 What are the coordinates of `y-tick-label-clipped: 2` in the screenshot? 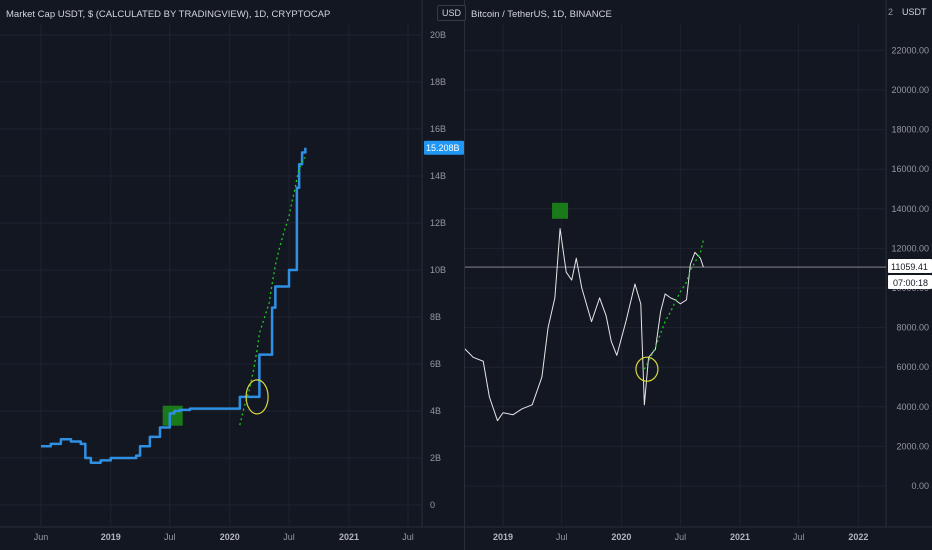 It's located at (890, 12).